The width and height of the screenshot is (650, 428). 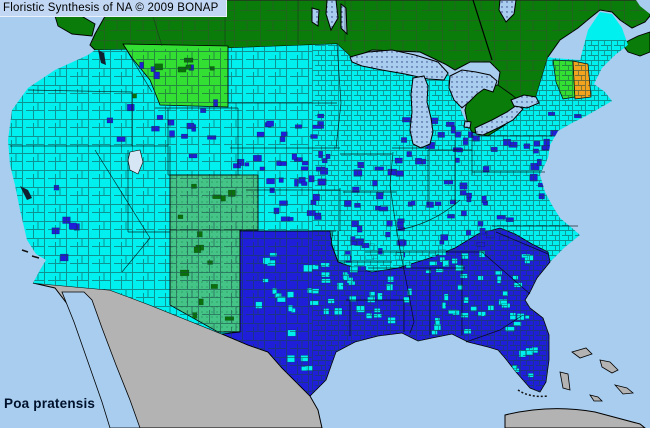 I want to click on puget-sound, so click(x=102, y=57).